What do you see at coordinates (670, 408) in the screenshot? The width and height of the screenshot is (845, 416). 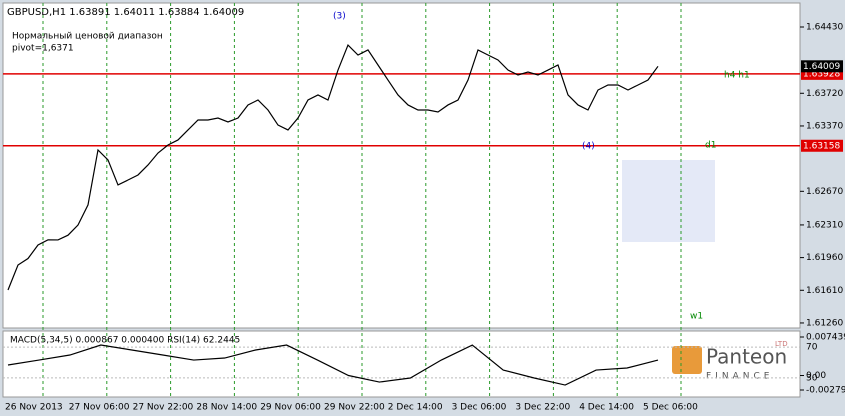 I see `x-tick-label: 5 Dec 06:00` at bounding box center [670, 408].